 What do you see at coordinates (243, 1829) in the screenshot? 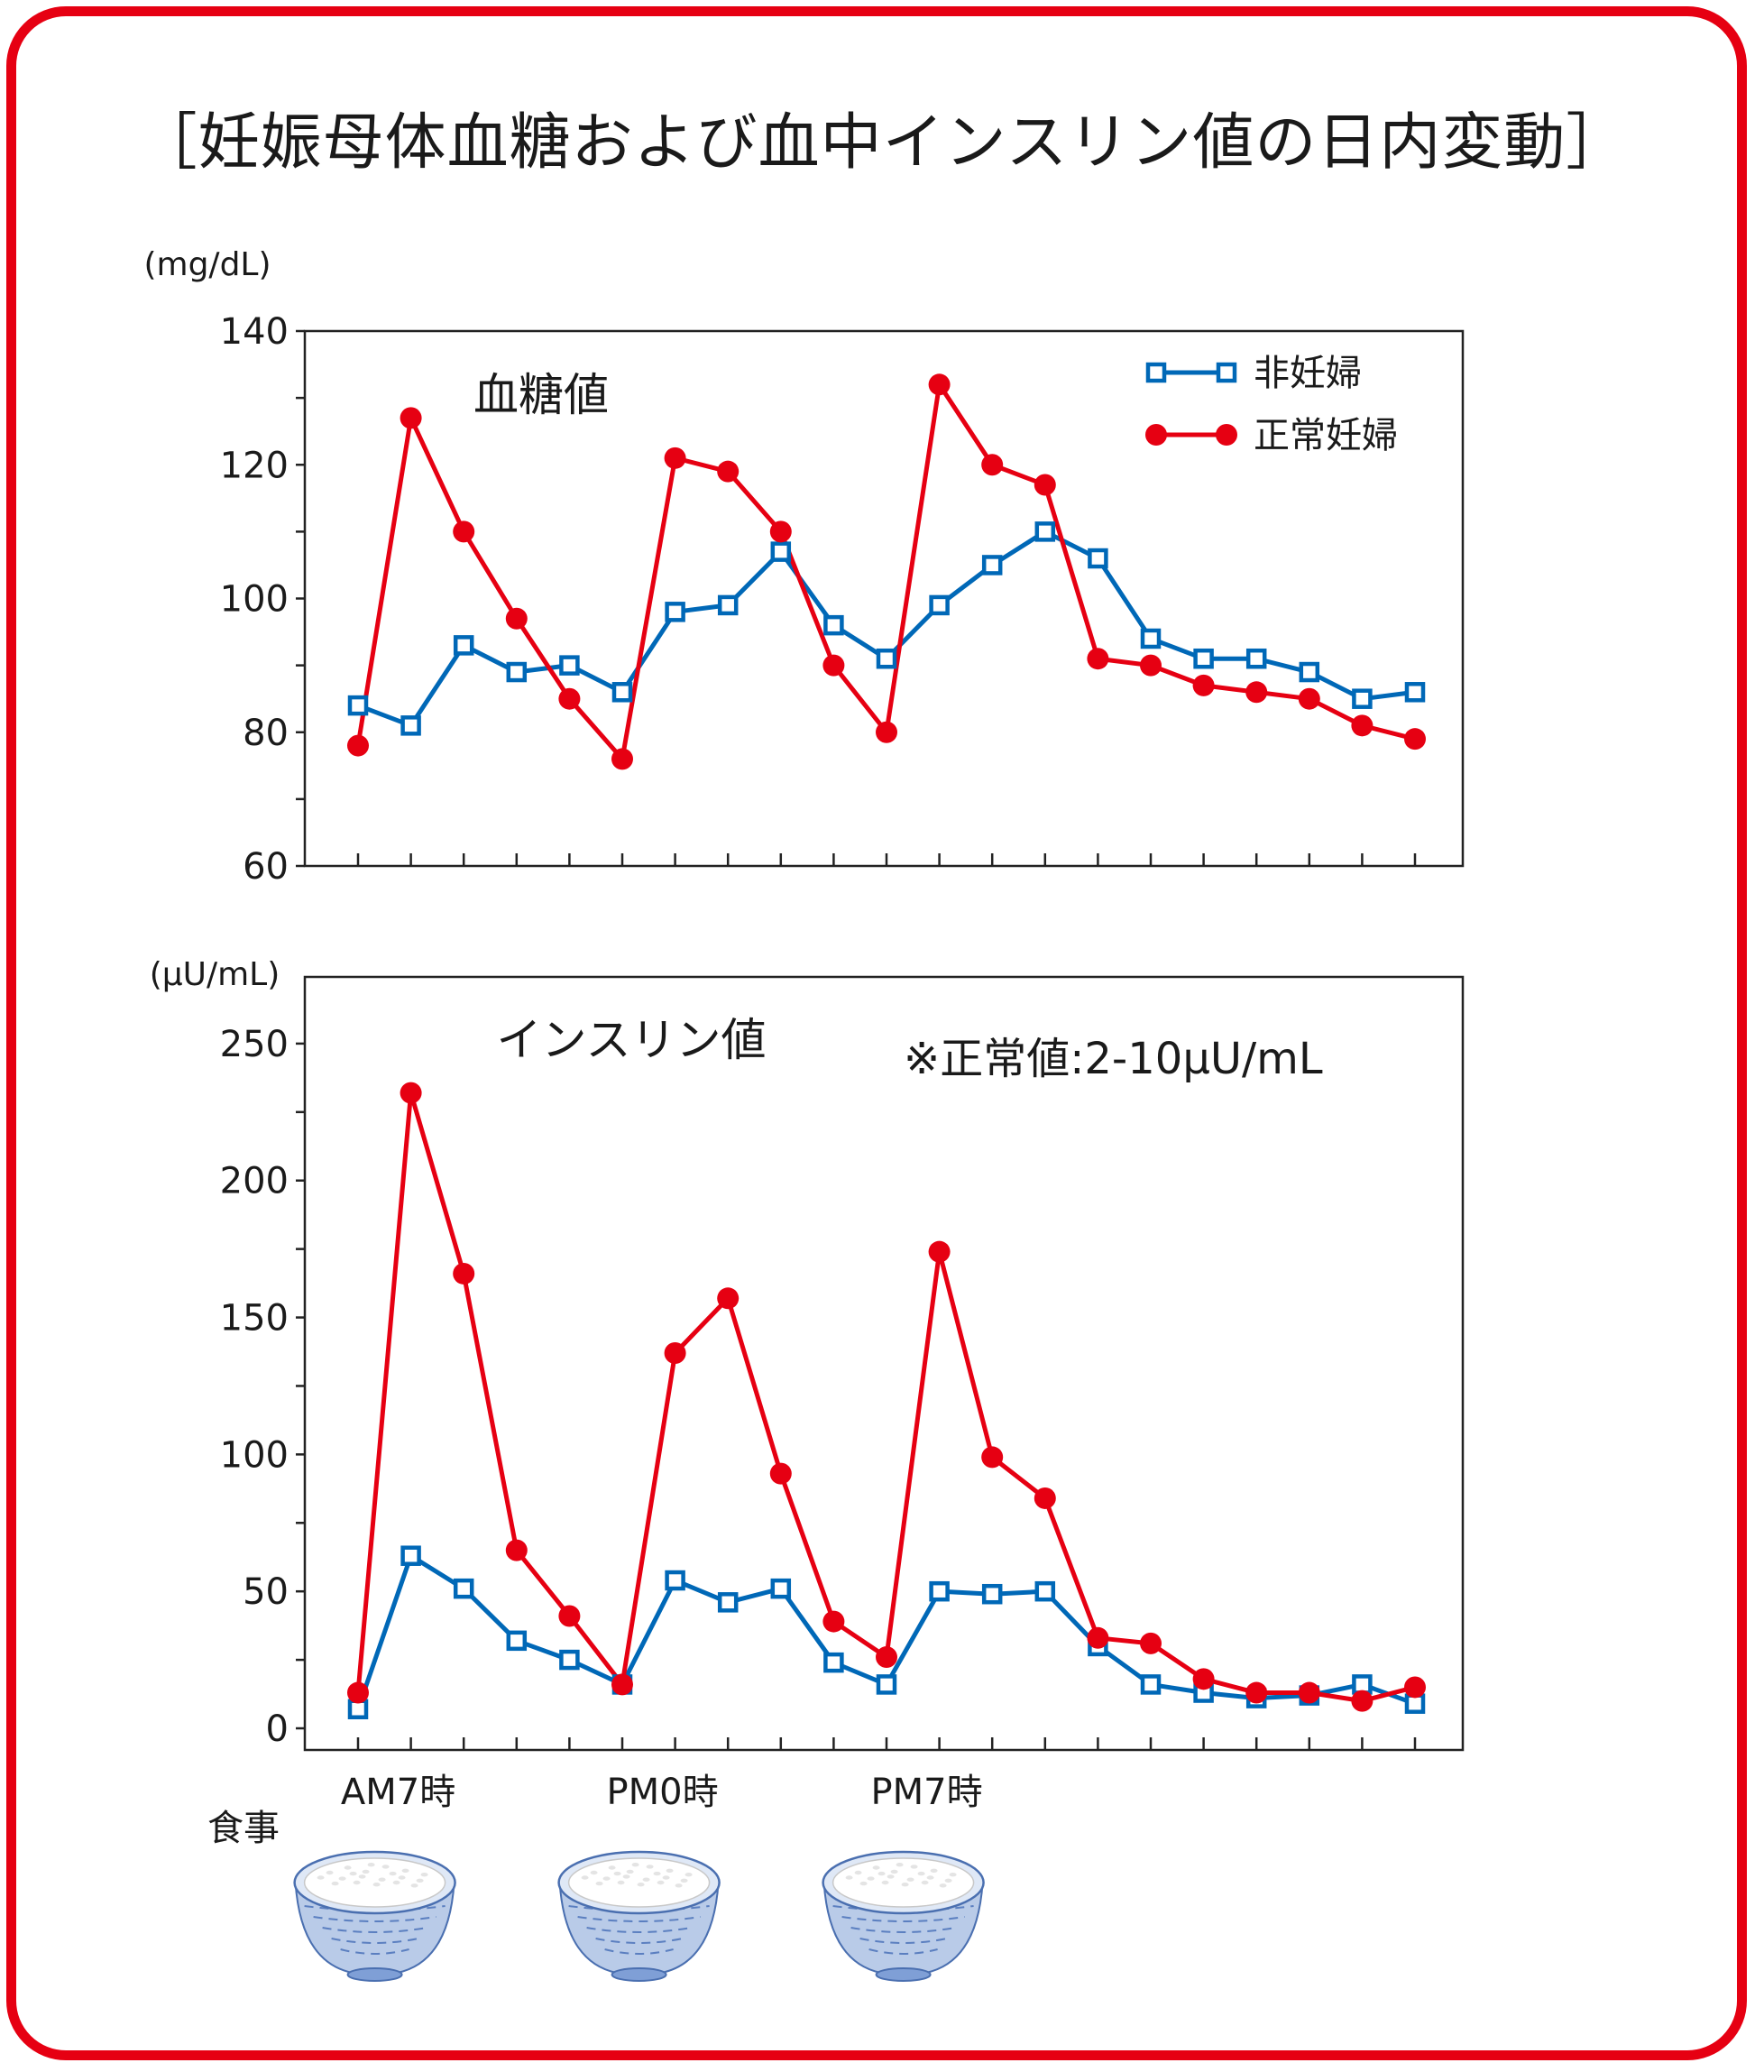
I see `meal-label: 食事` at bounding box center [243, 1829].